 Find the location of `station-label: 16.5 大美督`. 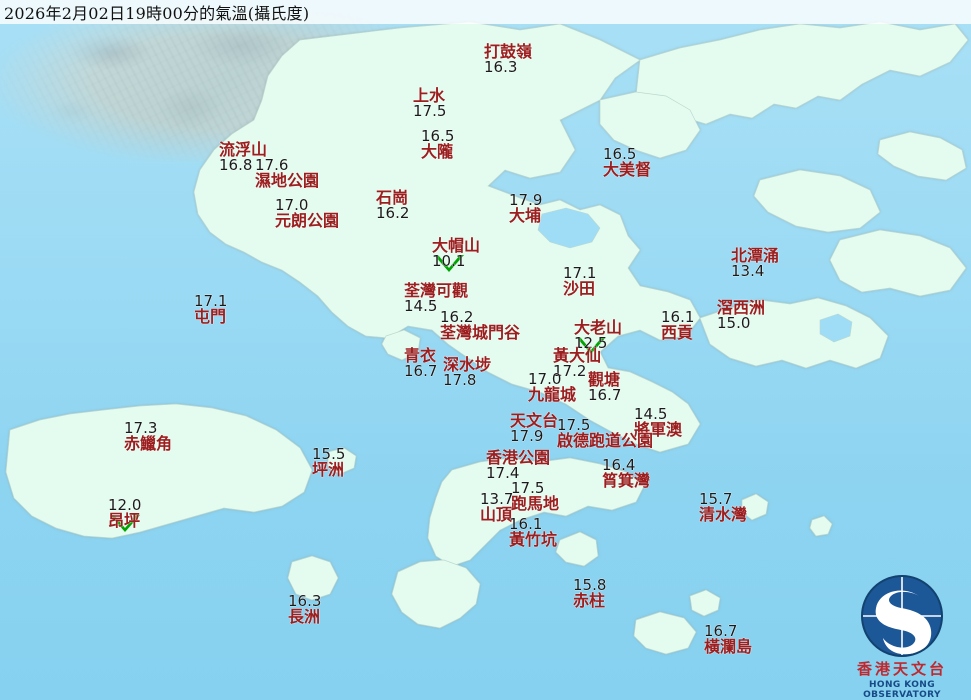

station-label: 16.5 大美督 is located at coordinates (627, 162).